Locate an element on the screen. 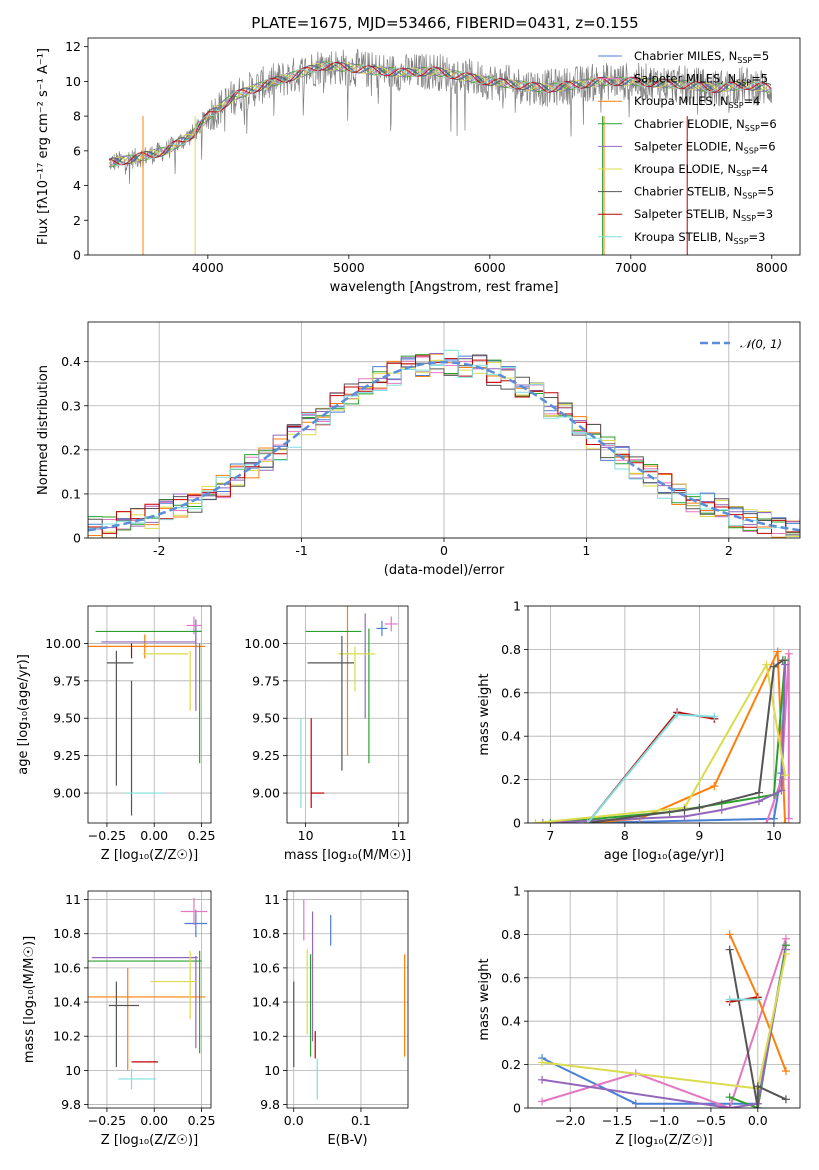 Image resolution: width=819 pixels, height=1170 pixels. x-tick-label: −1.0 is located at coordinates (664, 1120).